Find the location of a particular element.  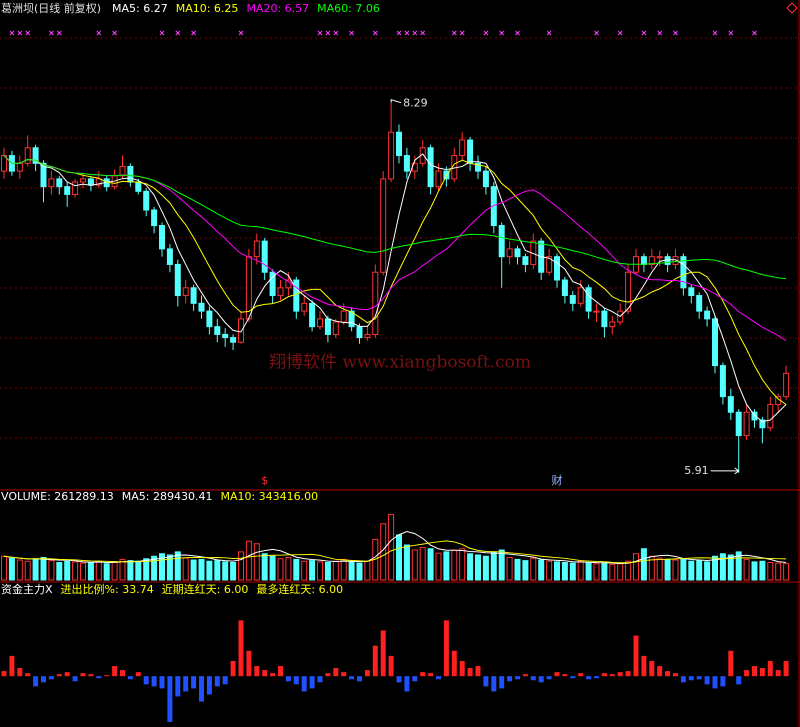

legend-entry: MA5: 6.27 is located at coordinates (140, 8).